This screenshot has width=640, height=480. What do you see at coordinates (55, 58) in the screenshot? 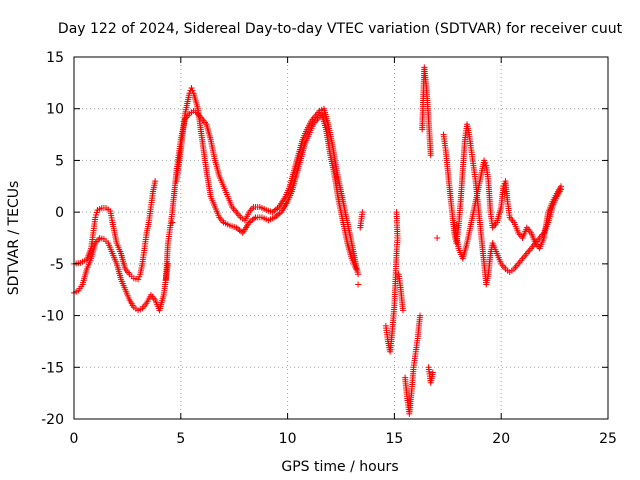
I see `y-tick-label: 15` at bounding box center [55, 58].